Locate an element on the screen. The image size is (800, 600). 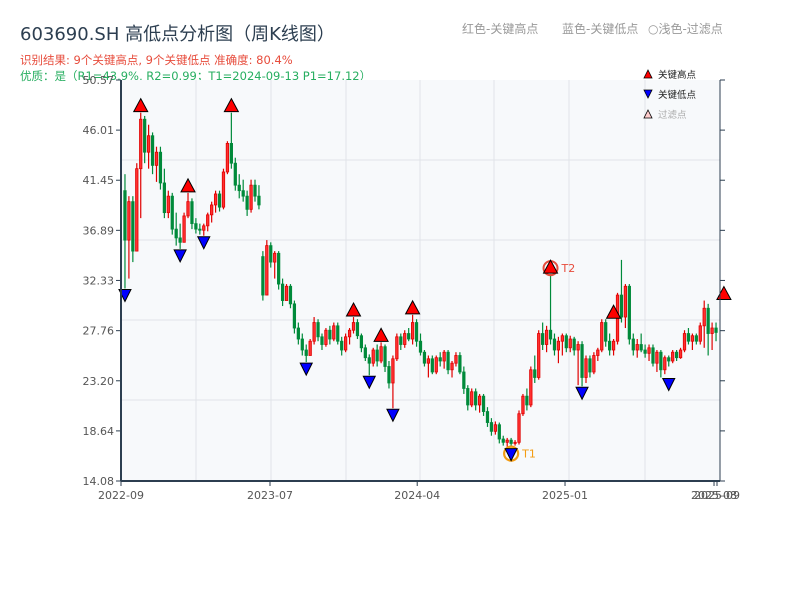
legend: 关键高点 关键低点 过滤点 is located at coordinates (669, 94).